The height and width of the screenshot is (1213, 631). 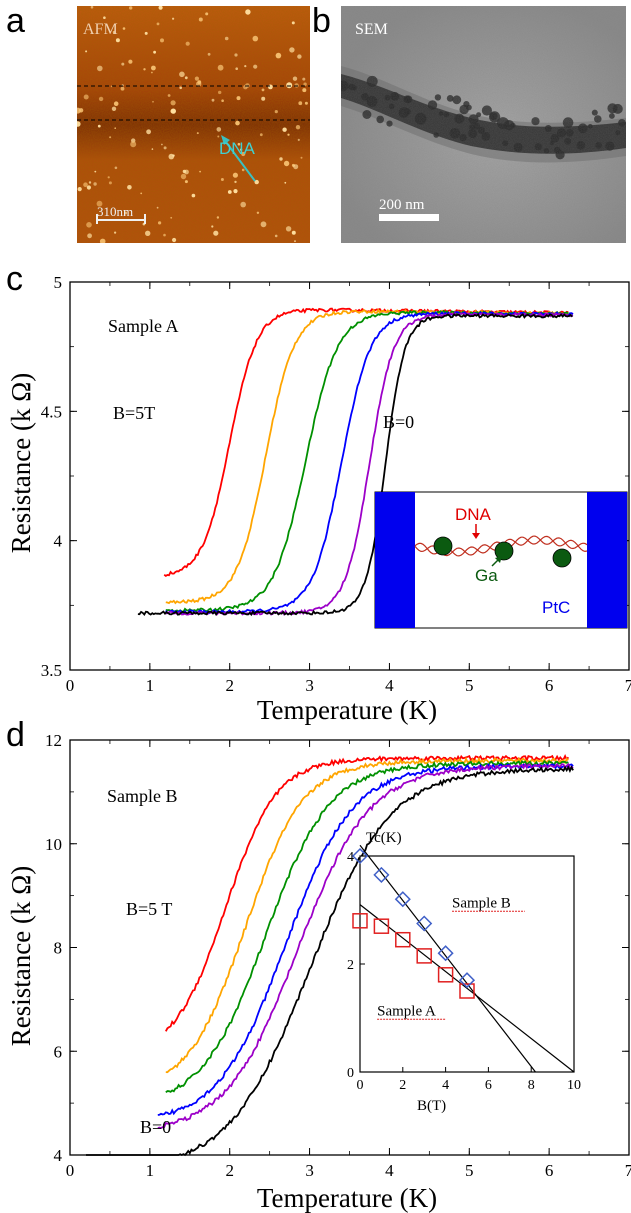 I want to click on panel-c-x-axis-label: Temperature (K), so click(x=347, y=710).